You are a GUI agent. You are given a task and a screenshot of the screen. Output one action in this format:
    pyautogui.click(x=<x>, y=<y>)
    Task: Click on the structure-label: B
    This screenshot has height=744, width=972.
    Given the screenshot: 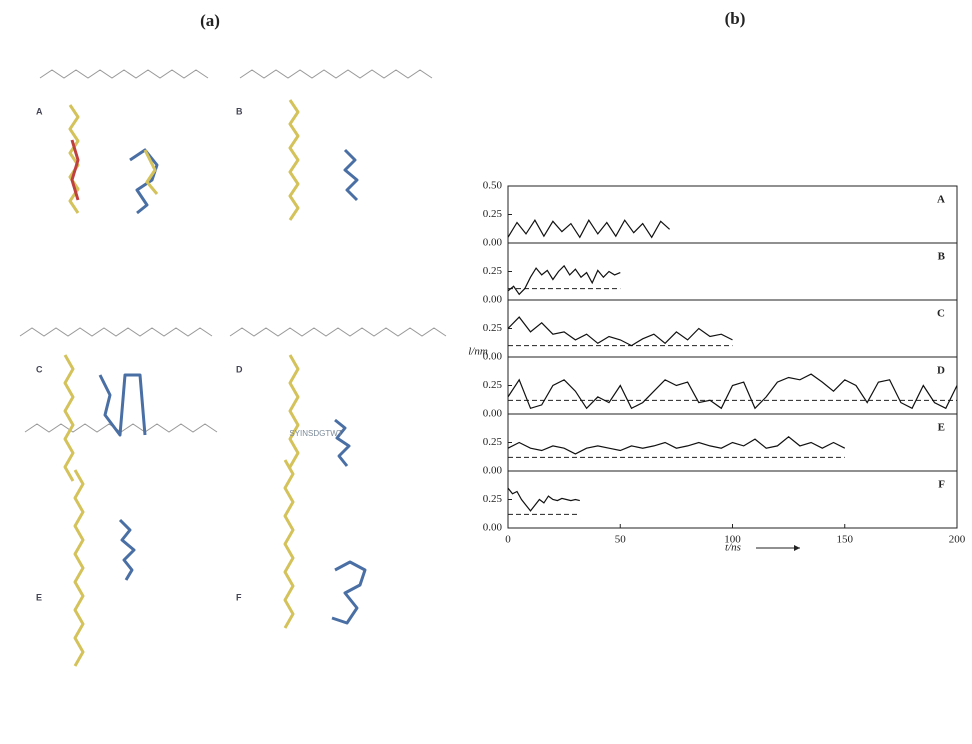 What is the action you would take?
    pyautogui.click(x=239, y=111)
    